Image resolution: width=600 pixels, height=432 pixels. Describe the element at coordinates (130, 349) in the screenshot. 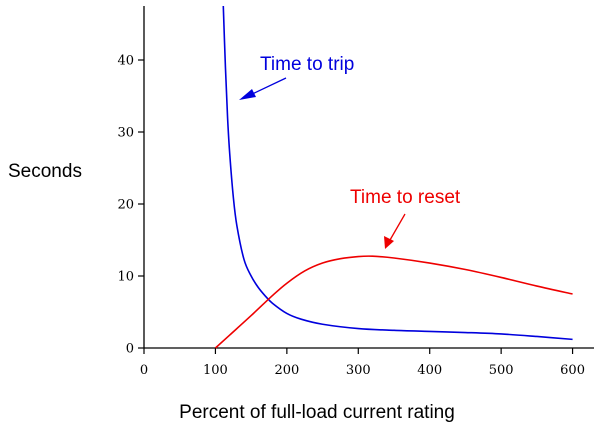

I see `y-tick-label: 0` at that location.